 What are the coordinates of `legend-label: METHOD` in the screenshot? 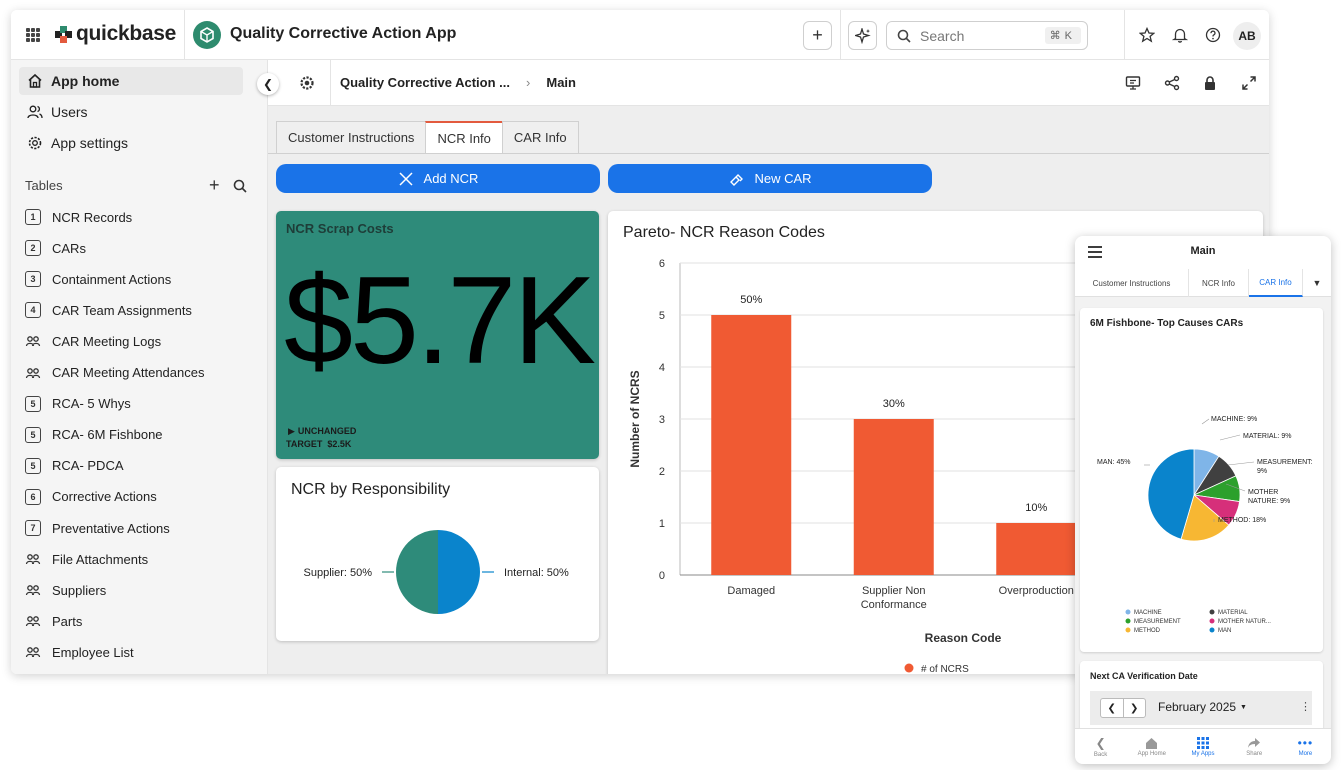 It's located at (1147, 631).